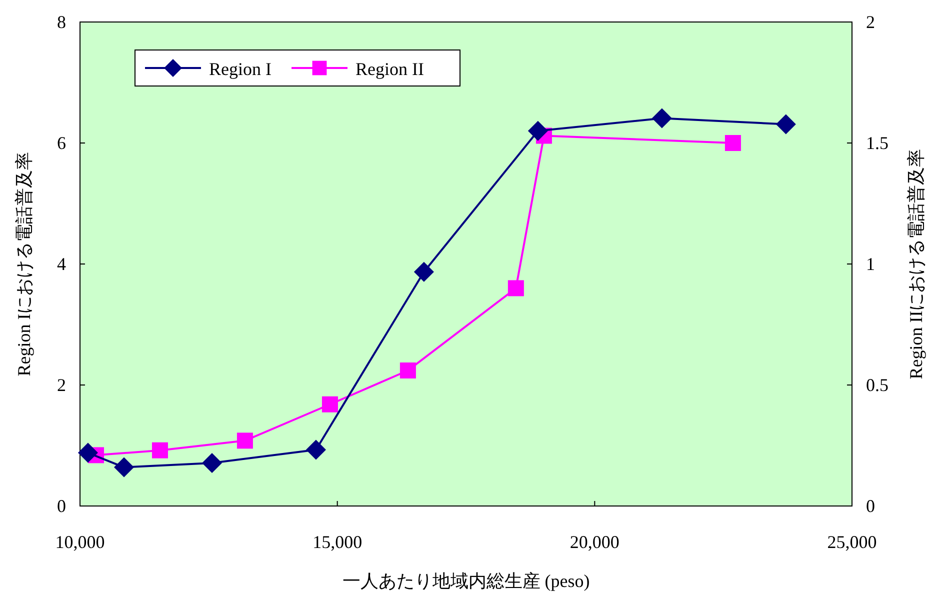  Describe the element at coordinates (877, 385) in the screenshot. I see `y2-tick-label: 0.5` at that location.